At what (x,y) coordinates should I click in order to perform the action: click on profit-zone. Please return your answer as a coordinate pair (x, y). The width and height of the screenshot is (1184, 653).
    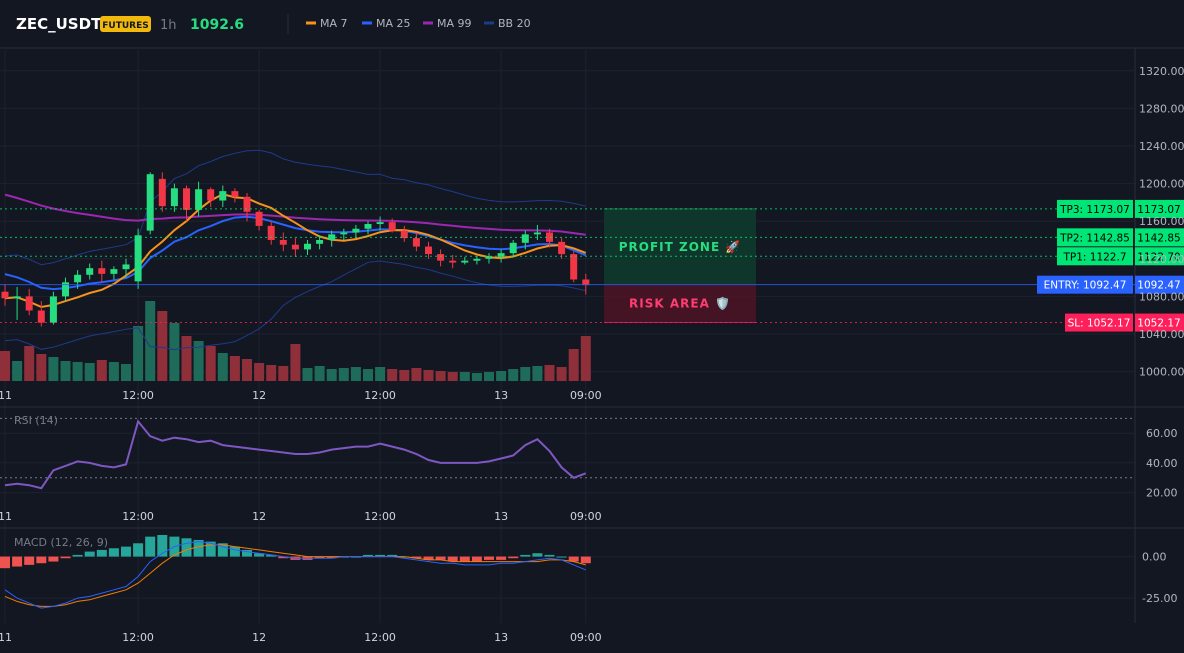
    Looking at the image, I should click on (680, 246).